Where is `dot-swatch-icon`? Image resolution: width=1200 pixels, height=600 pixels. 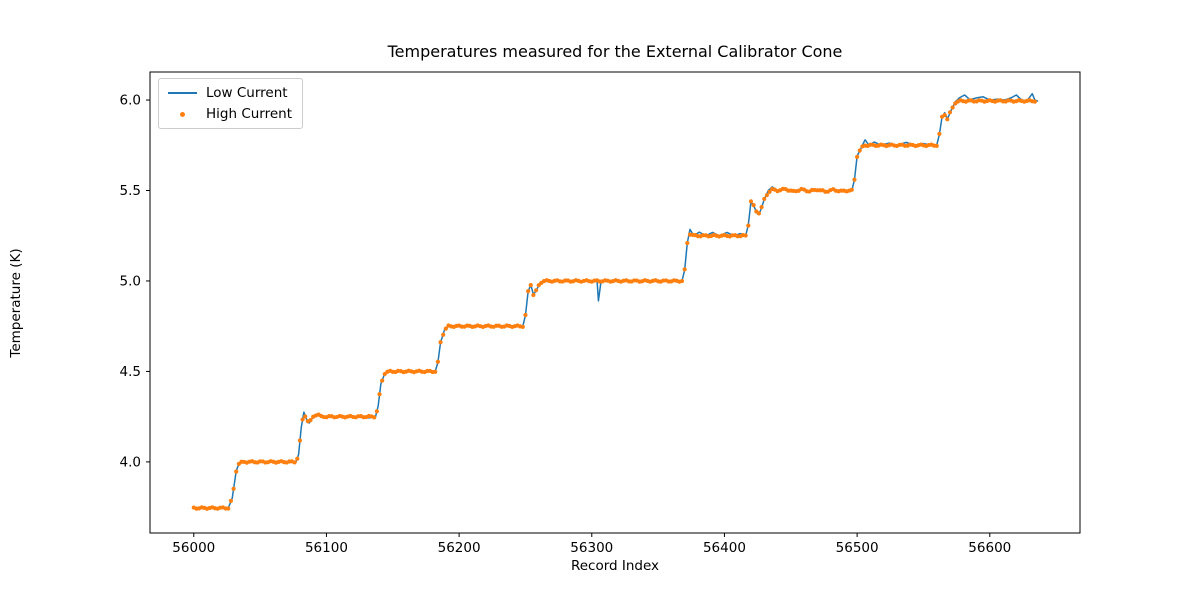 dot-swatch-icon is located at coordinates (182, 114).